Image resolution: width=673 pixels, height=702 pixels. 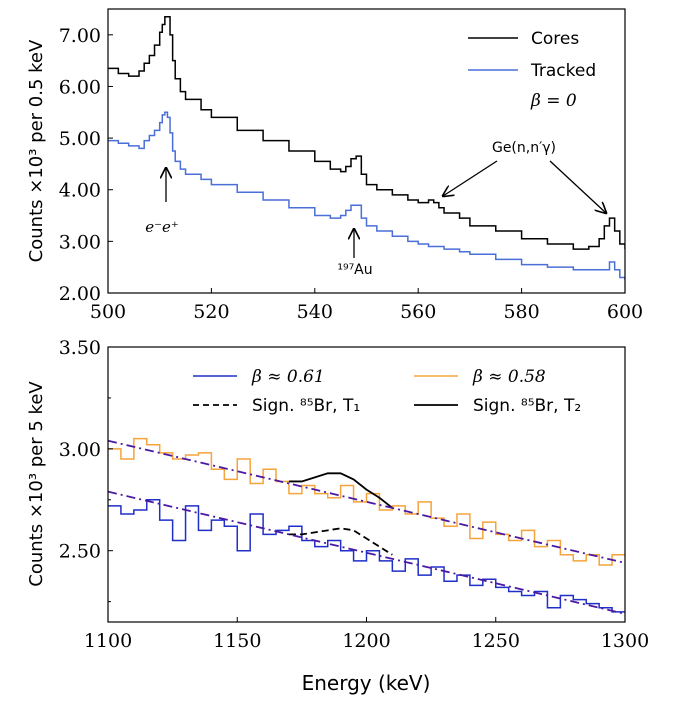 What do you see at coordinates (496, 641) in the screenshot?
I see `bottom-x-tick-label: 1250` at bounding box center [496, 641].